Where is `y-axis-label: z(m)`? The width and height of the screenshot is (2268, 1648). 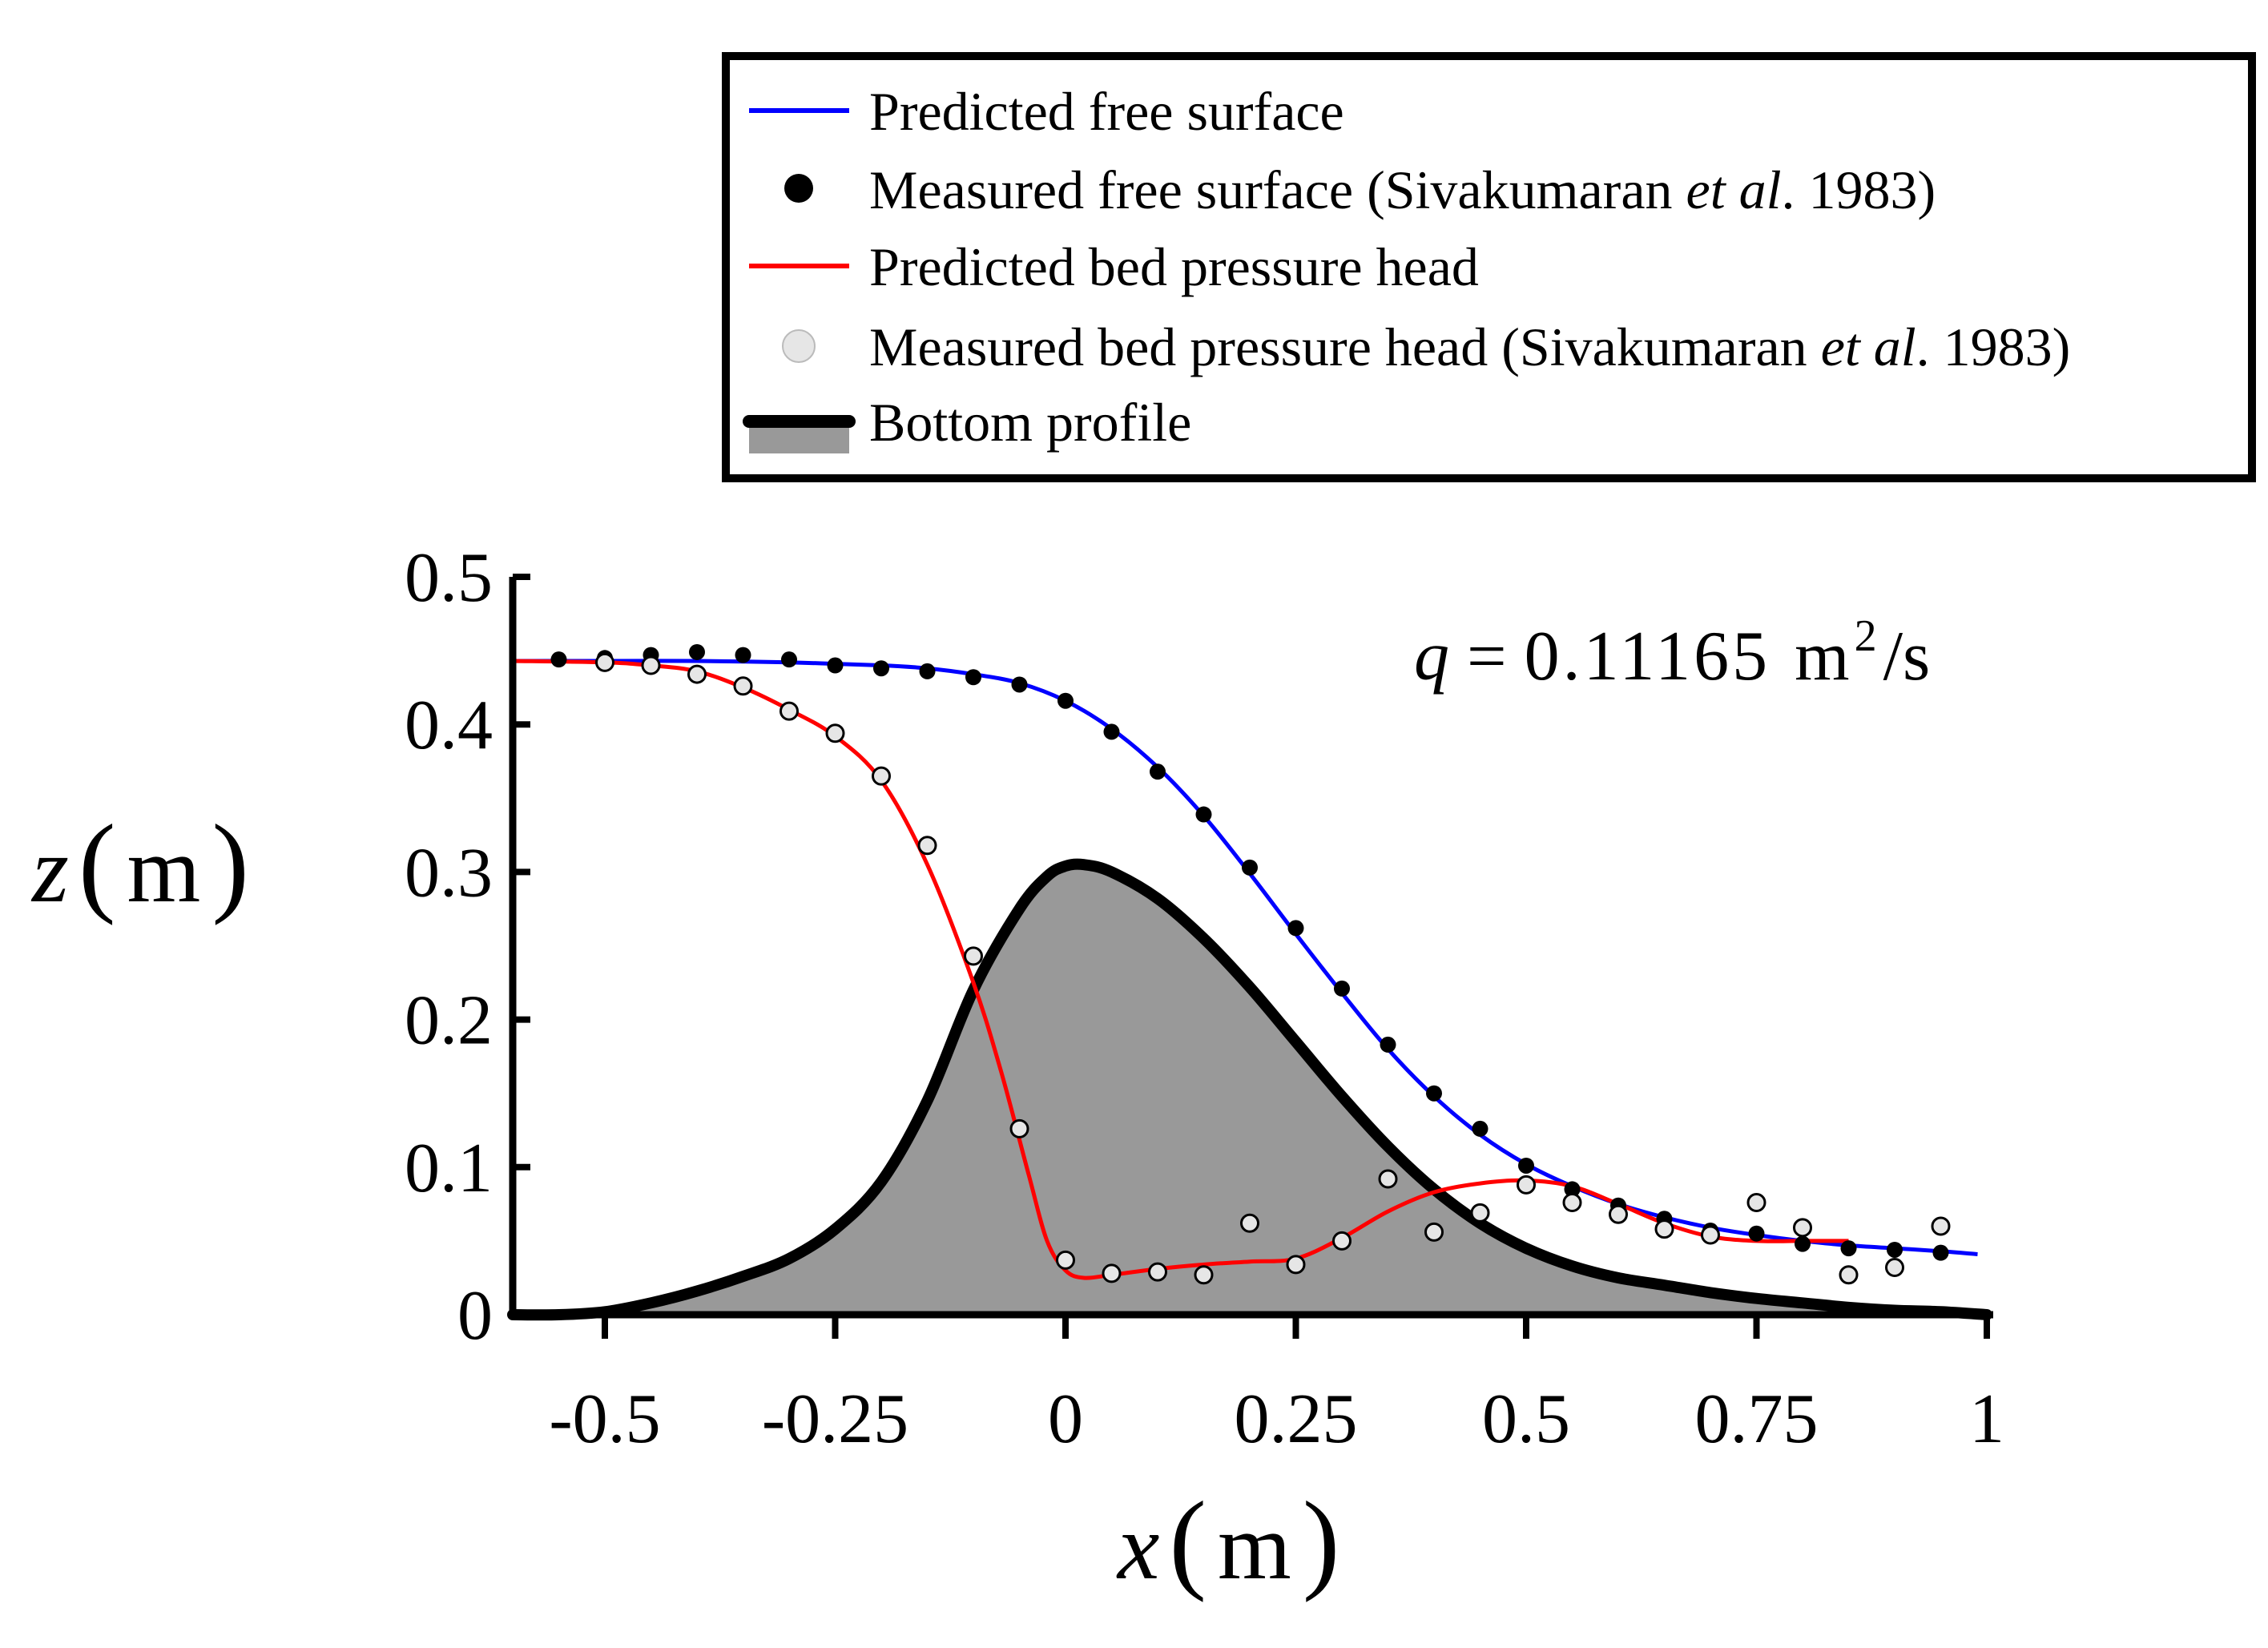
y-axis-label: z(m) is located at coordinates (139, 864).